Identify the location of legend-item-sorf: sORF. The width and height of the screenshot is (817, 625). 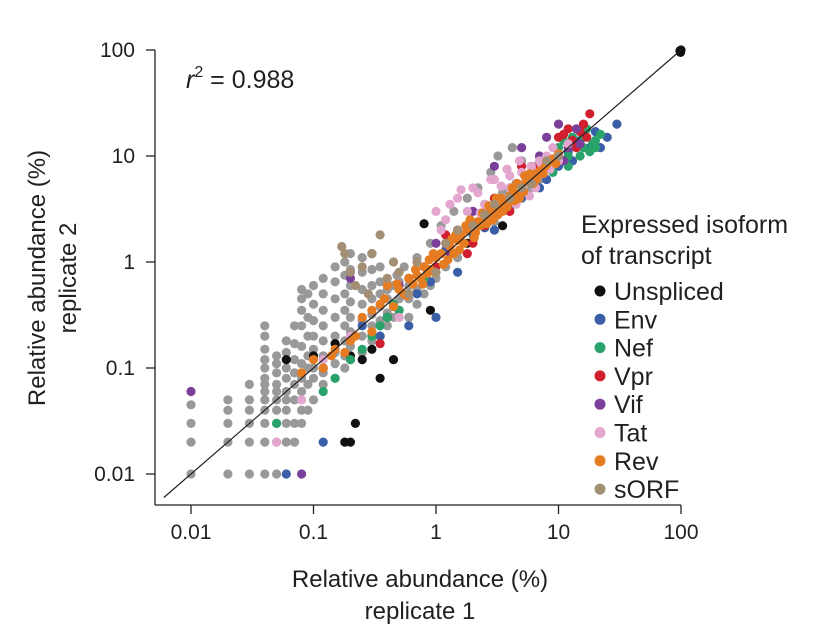
(636, 490).